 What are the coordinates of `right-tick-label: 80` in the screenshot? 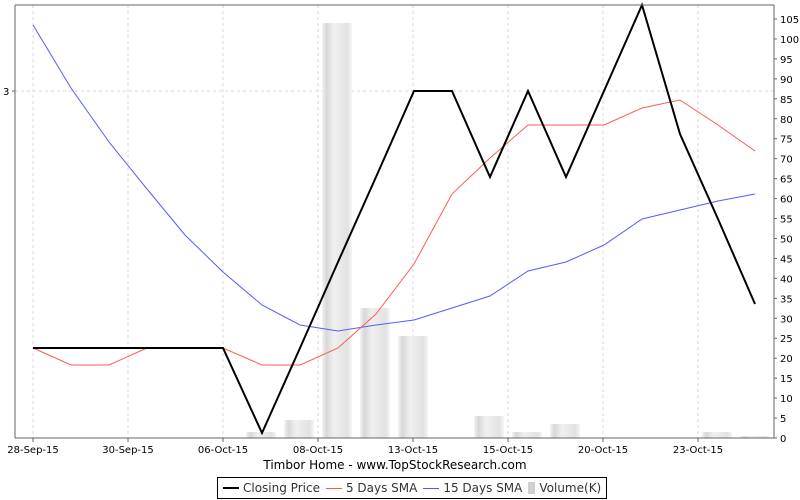 It's located at (786, 120).